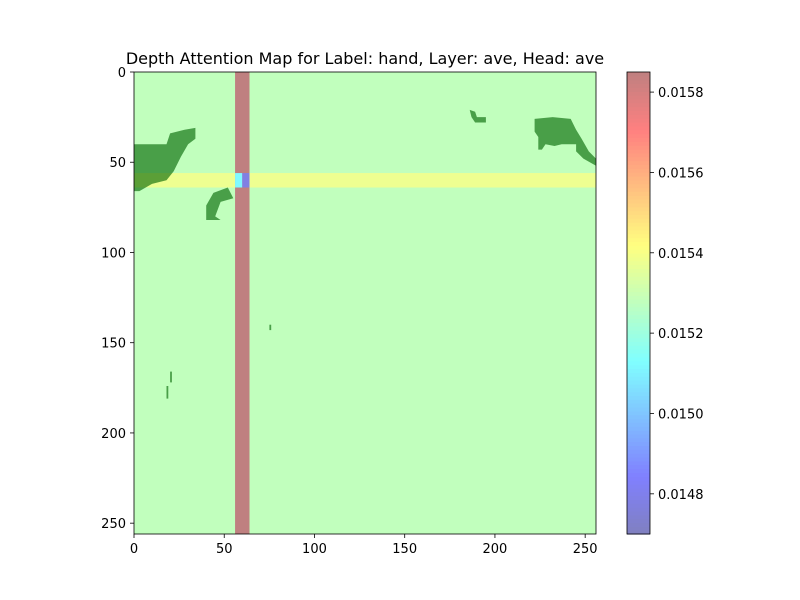 The height and width of the screenshot is (600, 800). I want to click on colorbar-tick-label: 0.0148, so click(681, 495).